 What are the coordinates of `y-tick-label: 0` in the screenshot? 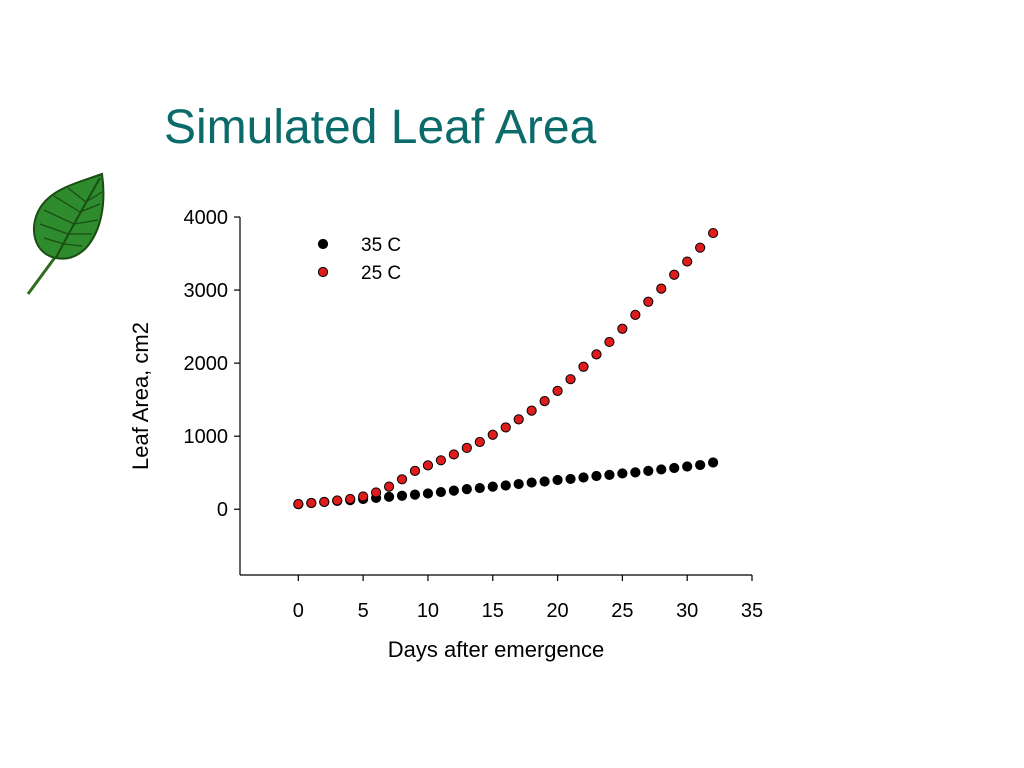 It's located at (222, 510).